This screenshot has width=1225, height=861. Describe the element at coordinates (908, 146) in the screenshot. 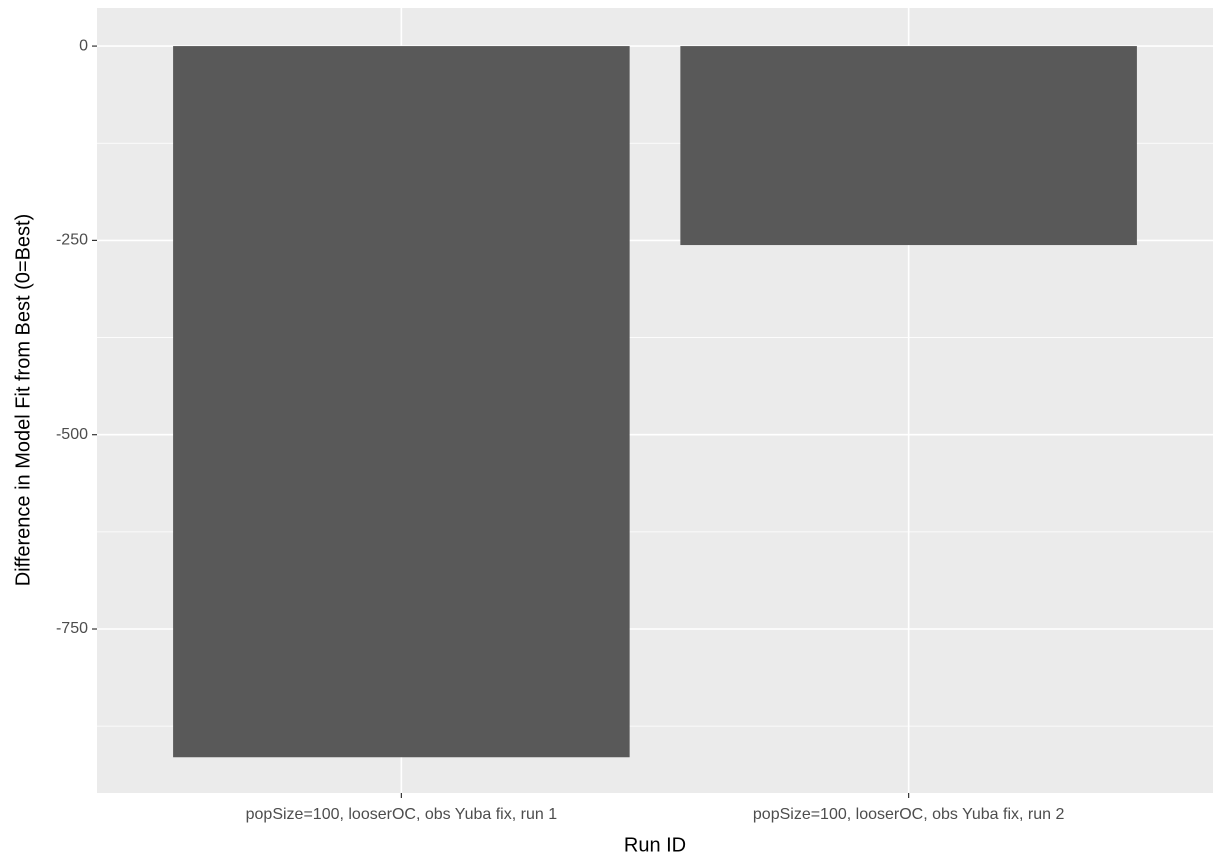

I see `bar` at that location.